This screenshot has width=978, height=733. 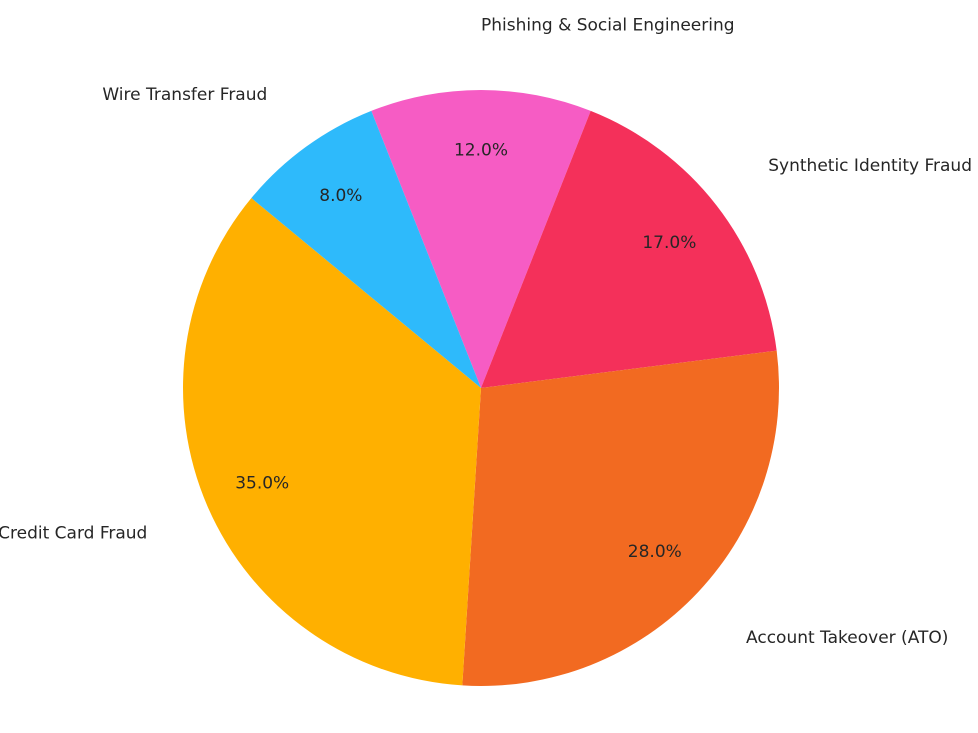 I want to click on pie-slice-phishing-social-engineering, so click(x=481, y=239).